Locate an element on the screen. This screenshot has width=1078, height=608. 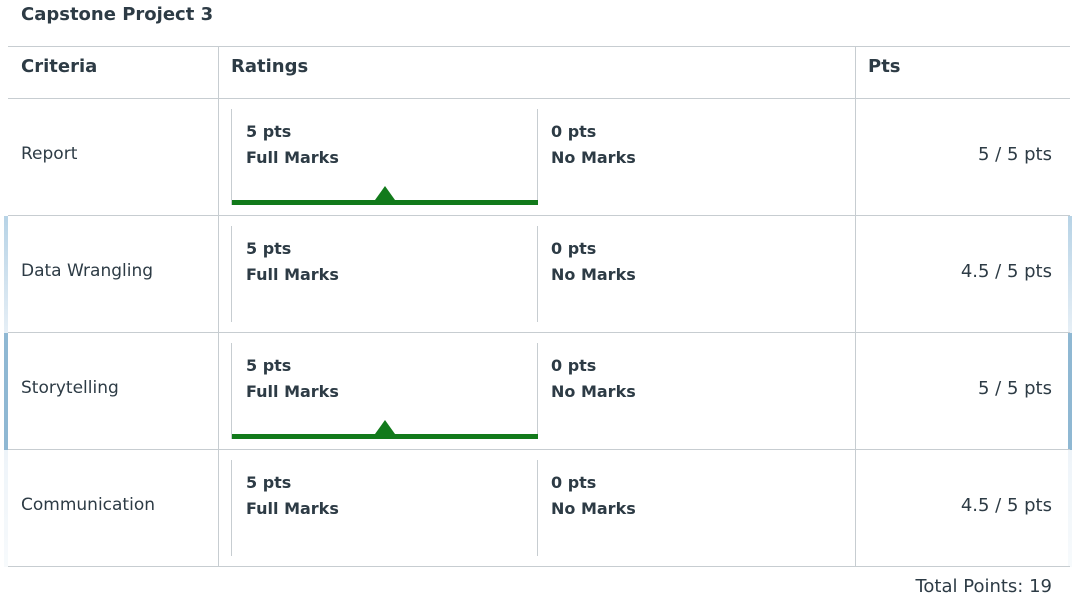
total-points: Total Points: 19 is located at coordinates (983, 586).